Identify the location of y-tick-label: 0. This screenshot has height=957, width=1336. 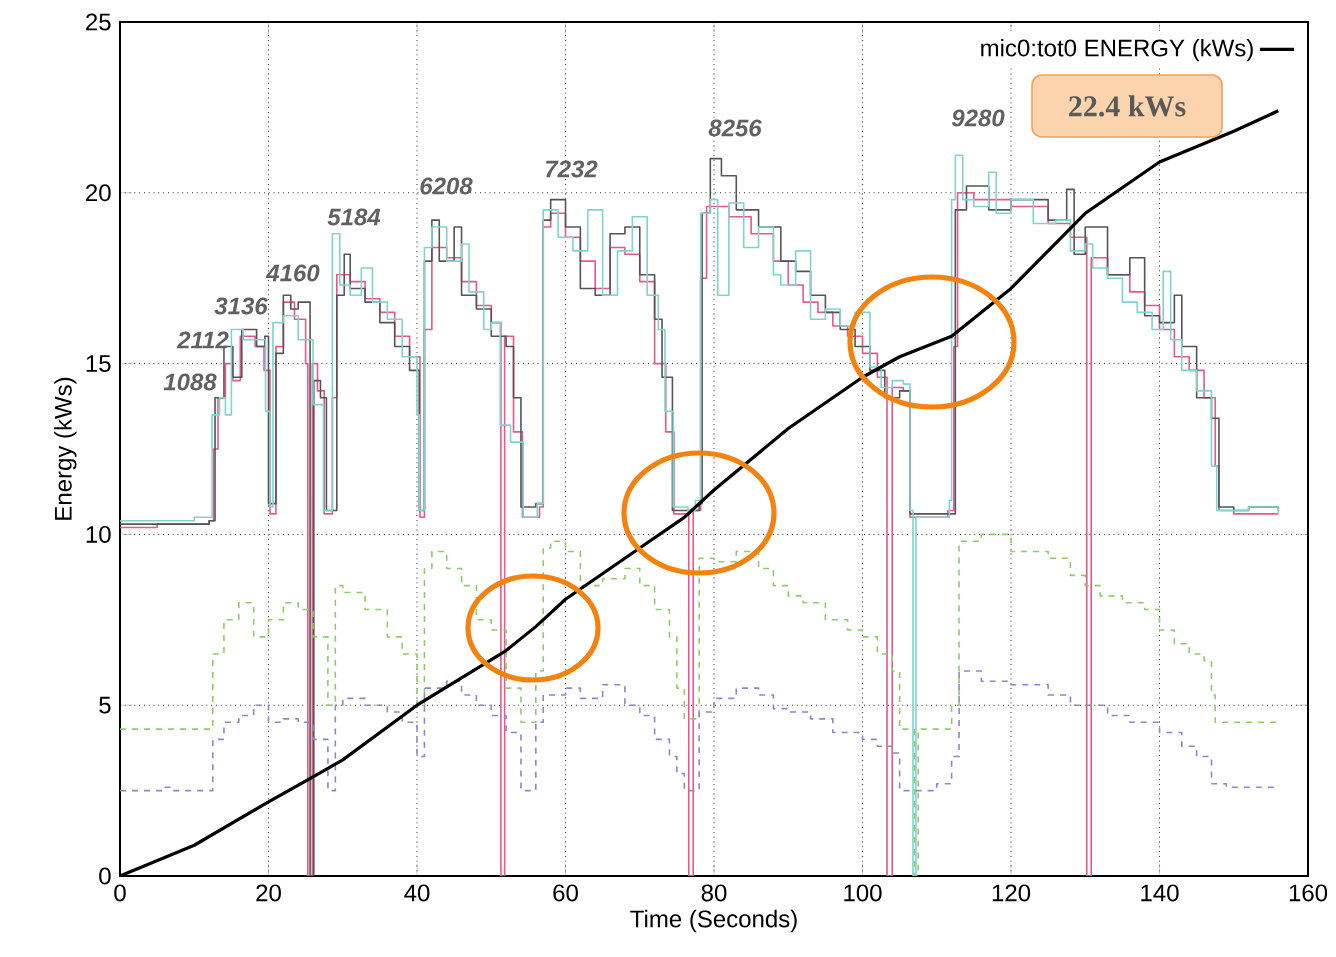
(105, 876).